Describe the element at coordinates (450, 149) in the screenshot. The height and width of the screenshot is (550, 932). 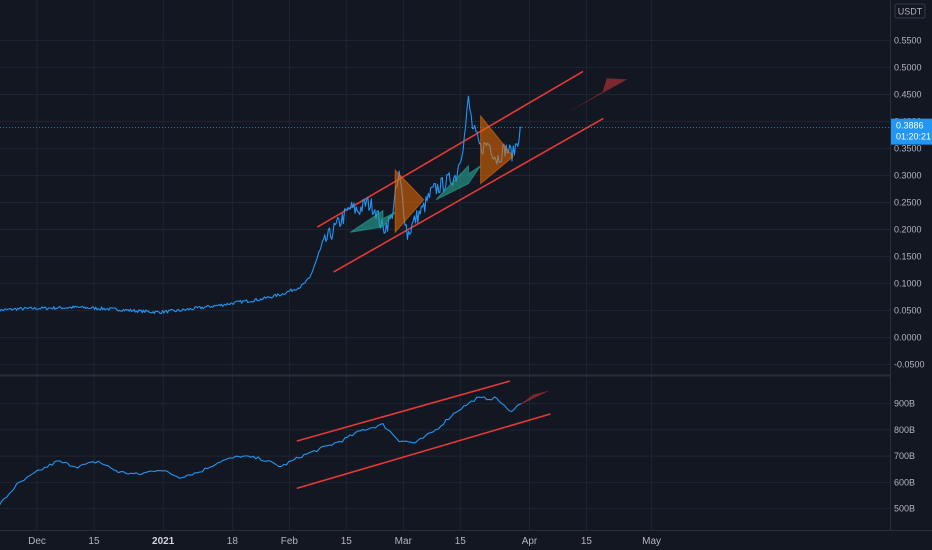
I see `channel-upper-line` at that location.